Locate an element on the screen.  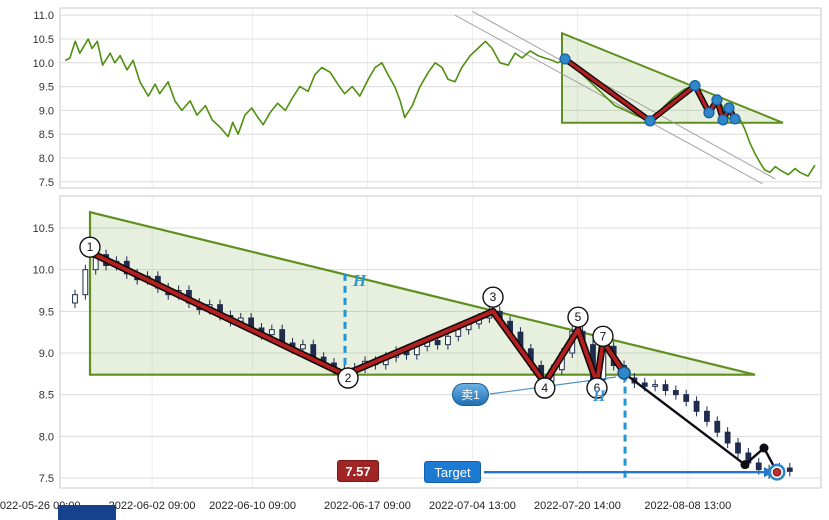
target-label-text: Target is located at coordinates (452, 472).